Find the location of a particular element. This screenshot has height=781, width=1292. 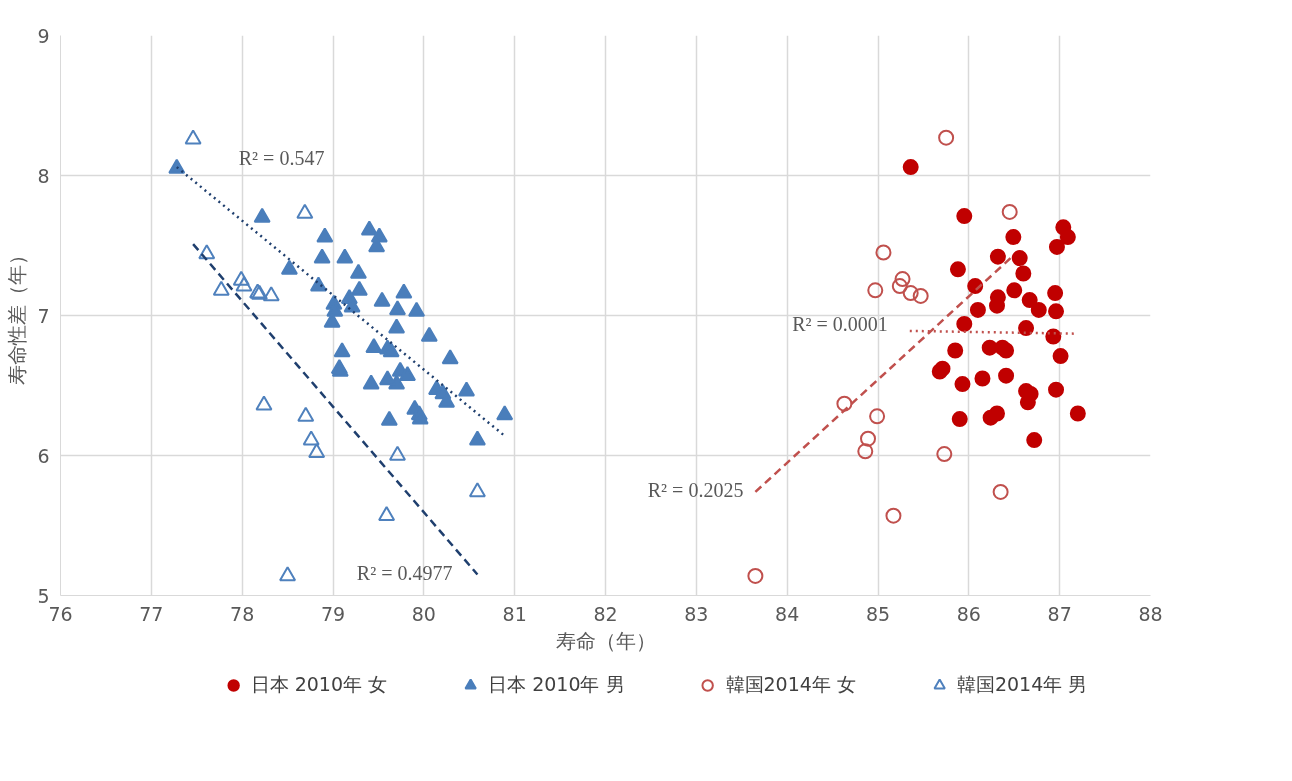

annotation: R² = 0.547 is located at coordinates (281, 158).